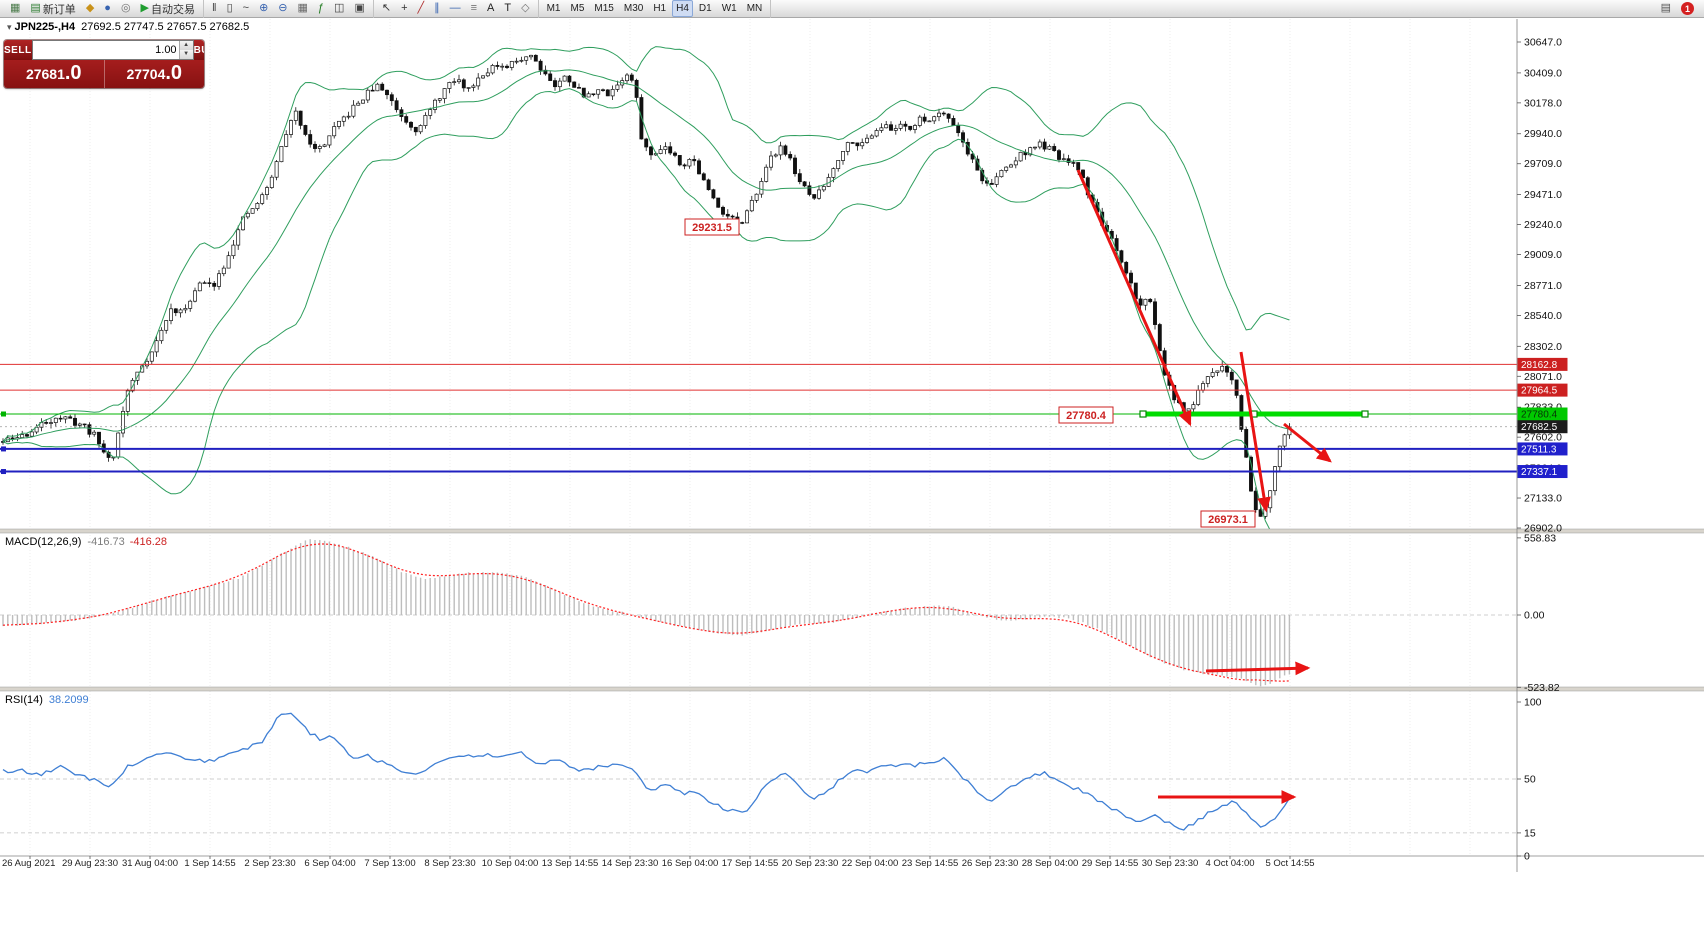 Image resolution: width=1704 pixels, height=942 pixels. I want to click on grid-icon: ▦, so click(303, 8).